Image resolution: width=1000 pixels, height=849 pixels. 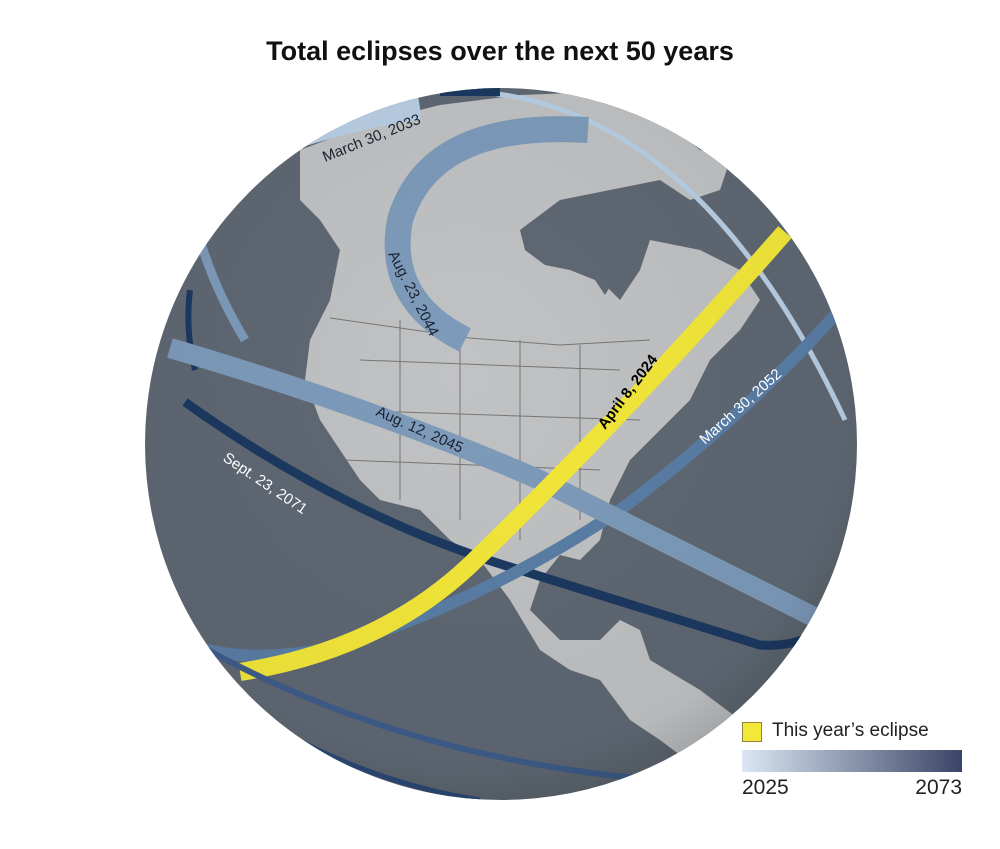 I want to click on chart-title: Total eclipses over the next 50 years, so click(x=500, y=51).